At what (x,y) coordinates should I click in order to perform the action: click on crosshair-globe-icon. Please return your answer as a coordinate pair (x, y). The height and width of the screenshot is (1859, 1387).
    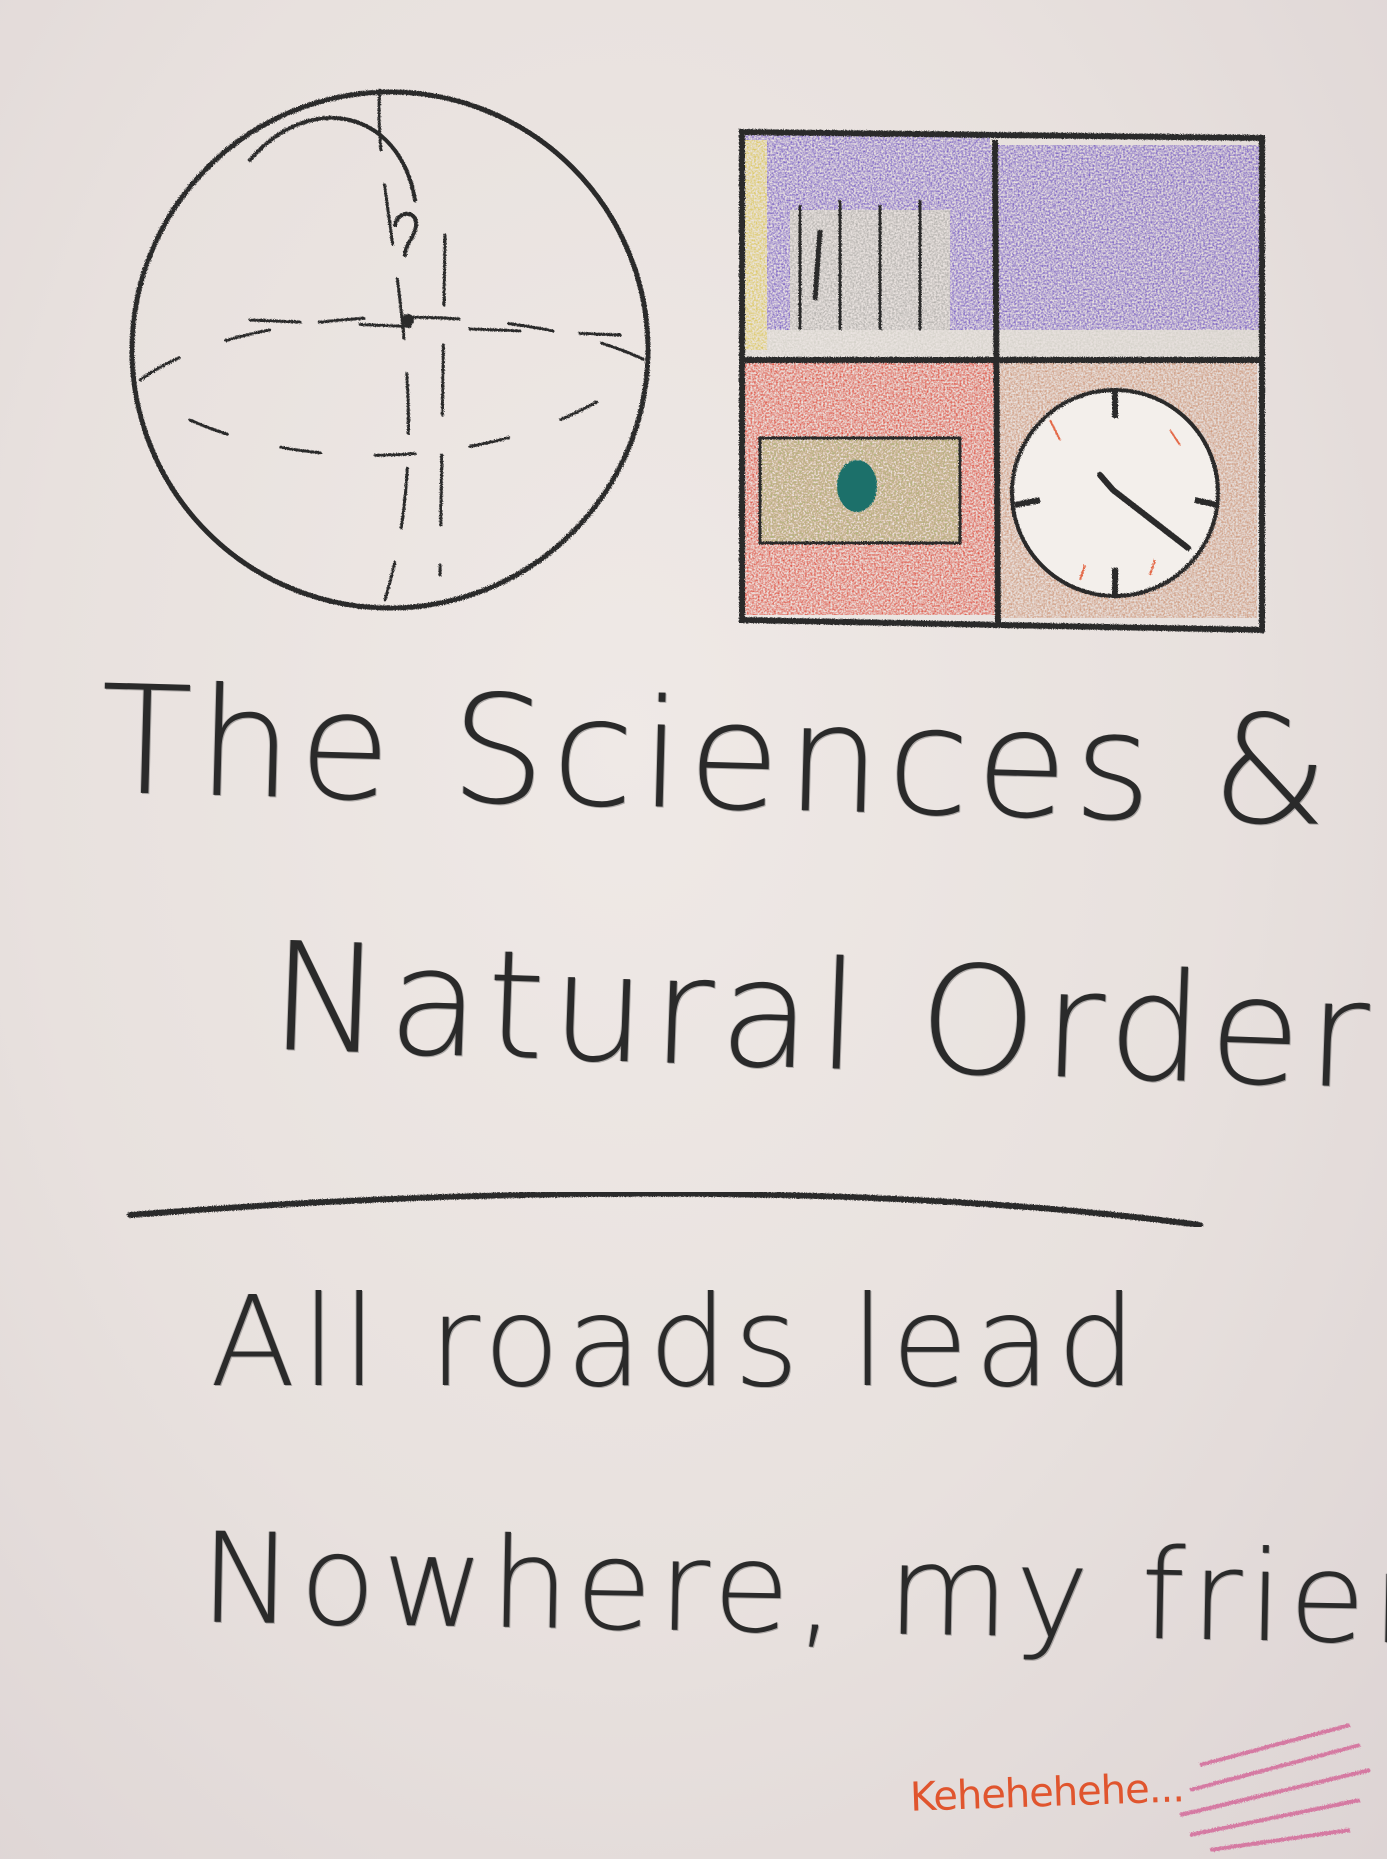
    Looking at the image, I should click on (390, 349).